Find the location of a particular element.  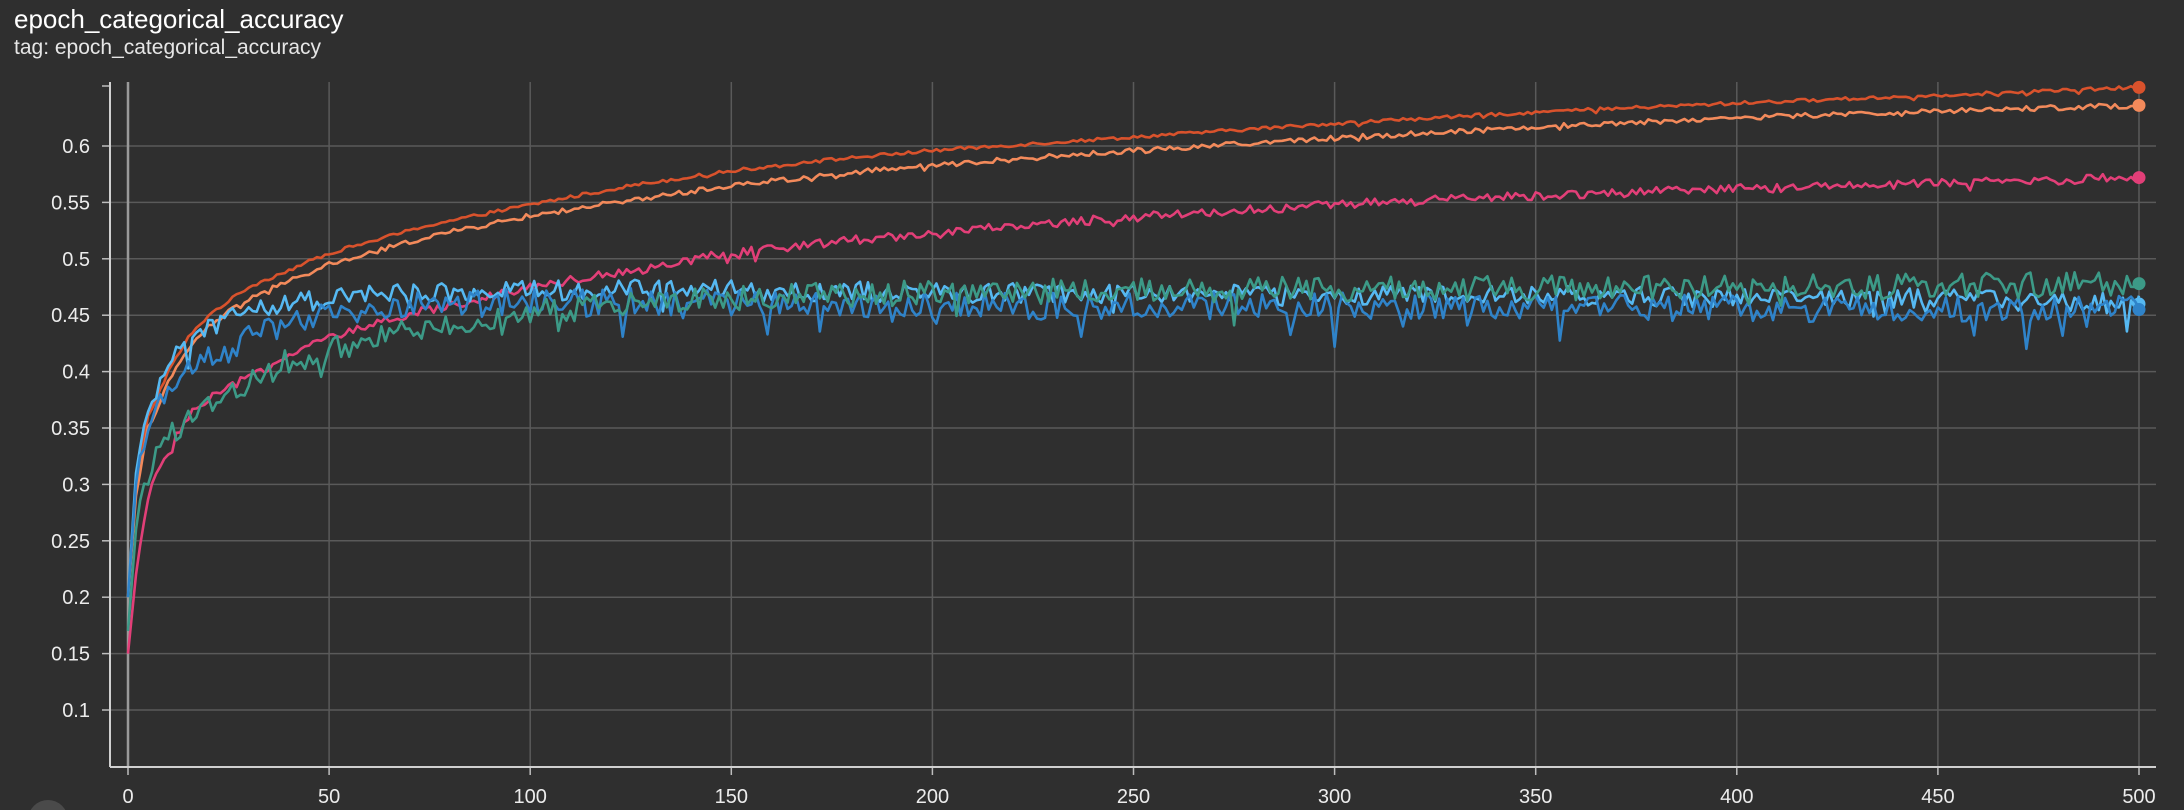

x-tick-label: 500 is located at coordinates (2138, 797).